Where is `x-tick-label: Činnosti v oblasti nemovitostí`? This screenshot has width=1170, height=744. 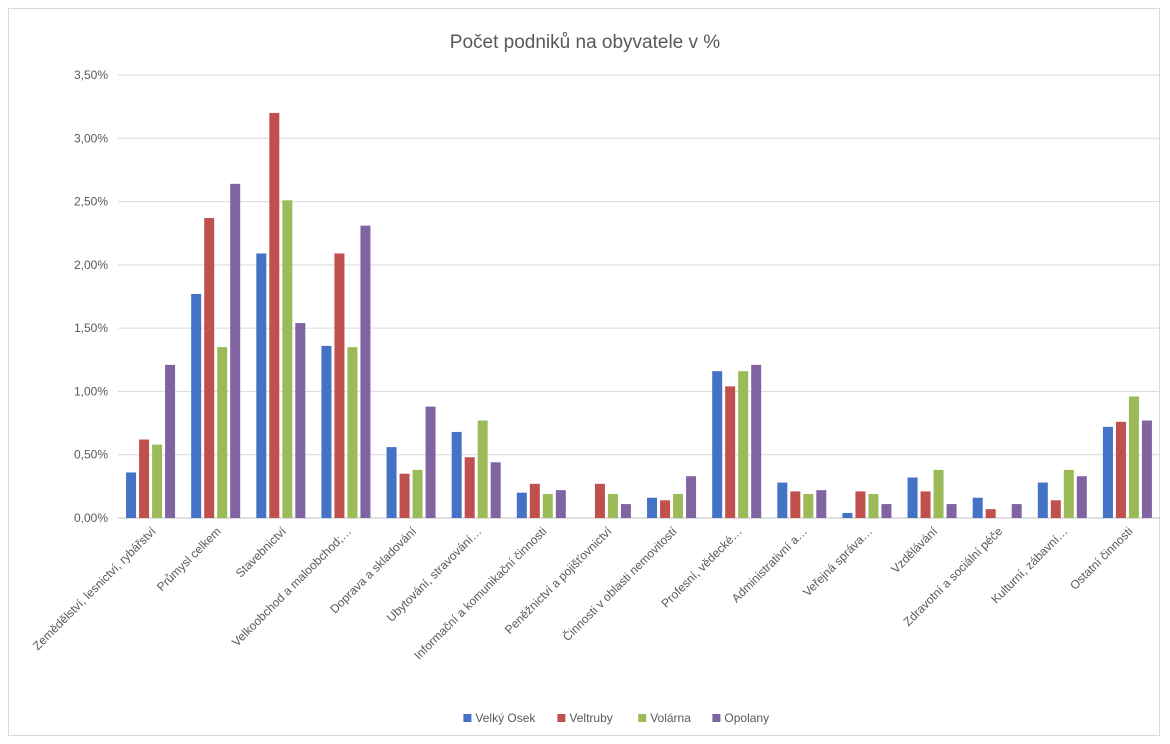
x-tick-label: Činnosti v oblasti nemovitostí is located at coordinates (619, 583).